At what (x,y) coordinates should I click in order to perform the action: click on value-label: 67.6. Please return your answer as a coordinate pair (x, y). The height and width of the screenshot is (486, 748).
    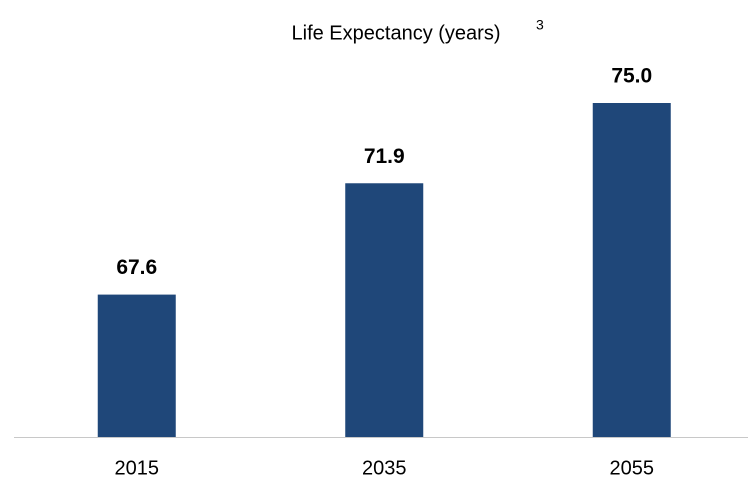
    Looking at the image, I should click on (136, 267).